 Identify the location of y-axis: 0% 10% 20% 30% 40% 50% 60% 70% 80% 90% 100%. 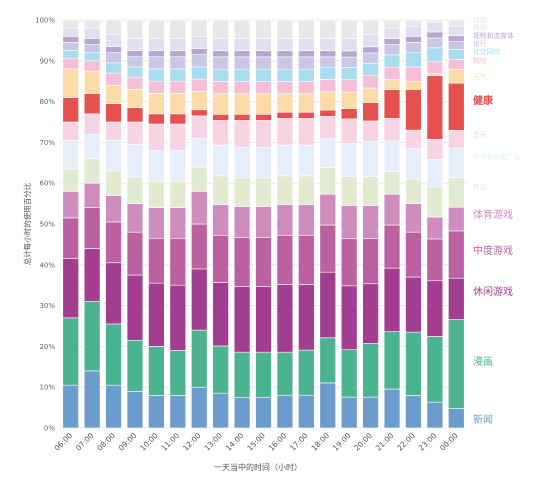
(45, 225).